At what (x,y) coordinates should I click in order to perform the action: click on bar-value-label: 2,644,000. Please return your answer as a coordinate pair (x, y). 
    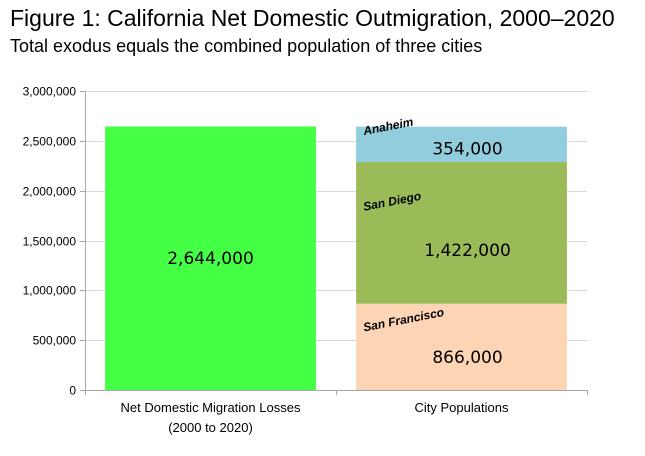
    Looking at the image, I should click on (210, 259).